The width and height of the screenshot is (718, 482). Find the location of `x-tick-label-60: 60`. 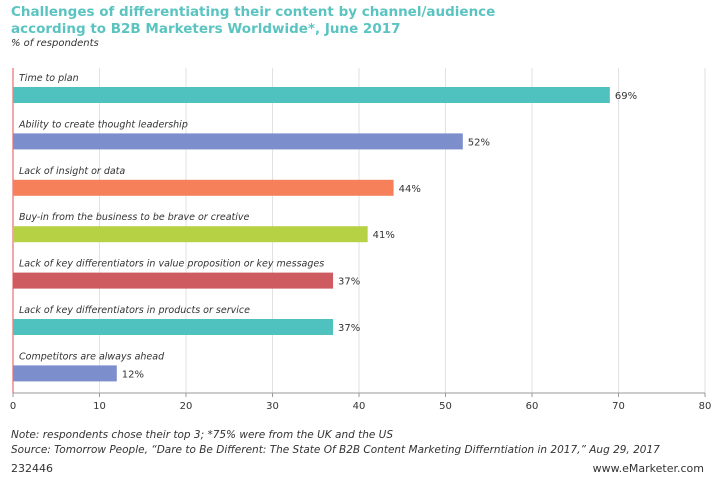

x-tick-label-60: 60 is located at coordinates (532, 406).